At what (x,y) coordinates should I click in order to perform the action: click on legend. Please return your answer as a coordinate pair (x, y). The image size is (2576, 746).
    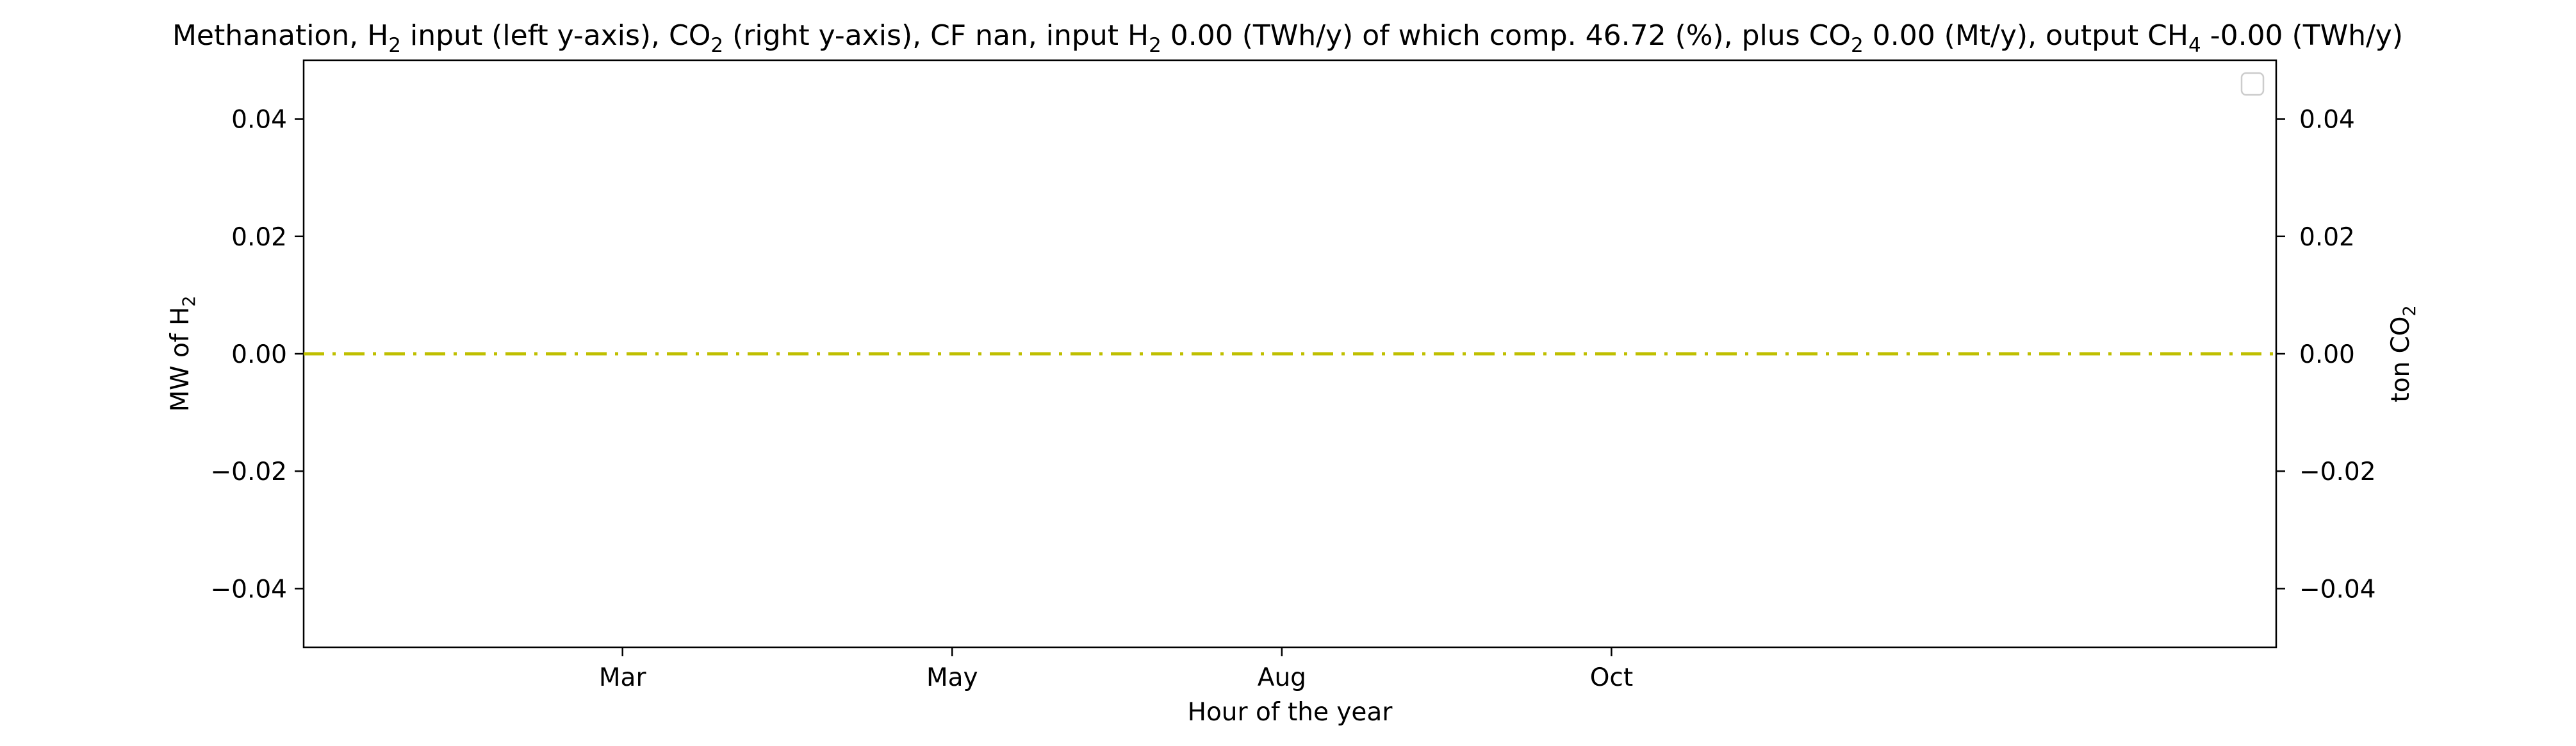
    Looking at the image, I should click on (2252, 84).